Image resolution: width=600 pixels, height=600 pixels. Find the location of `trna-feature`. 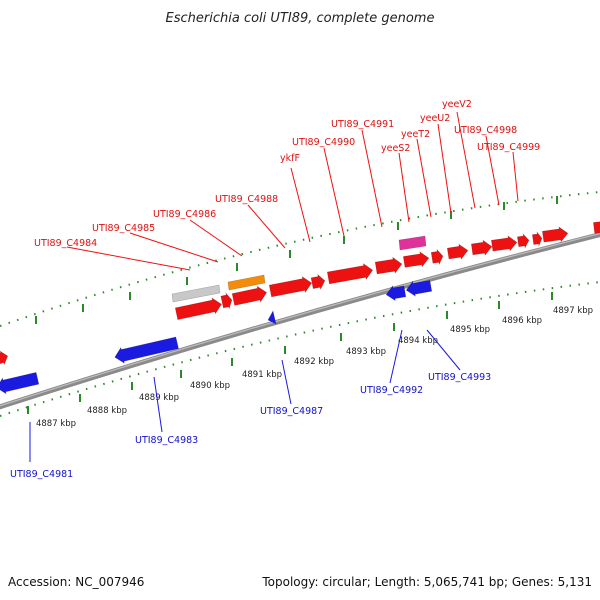

trna-feature is located at coordinates (412, 243).